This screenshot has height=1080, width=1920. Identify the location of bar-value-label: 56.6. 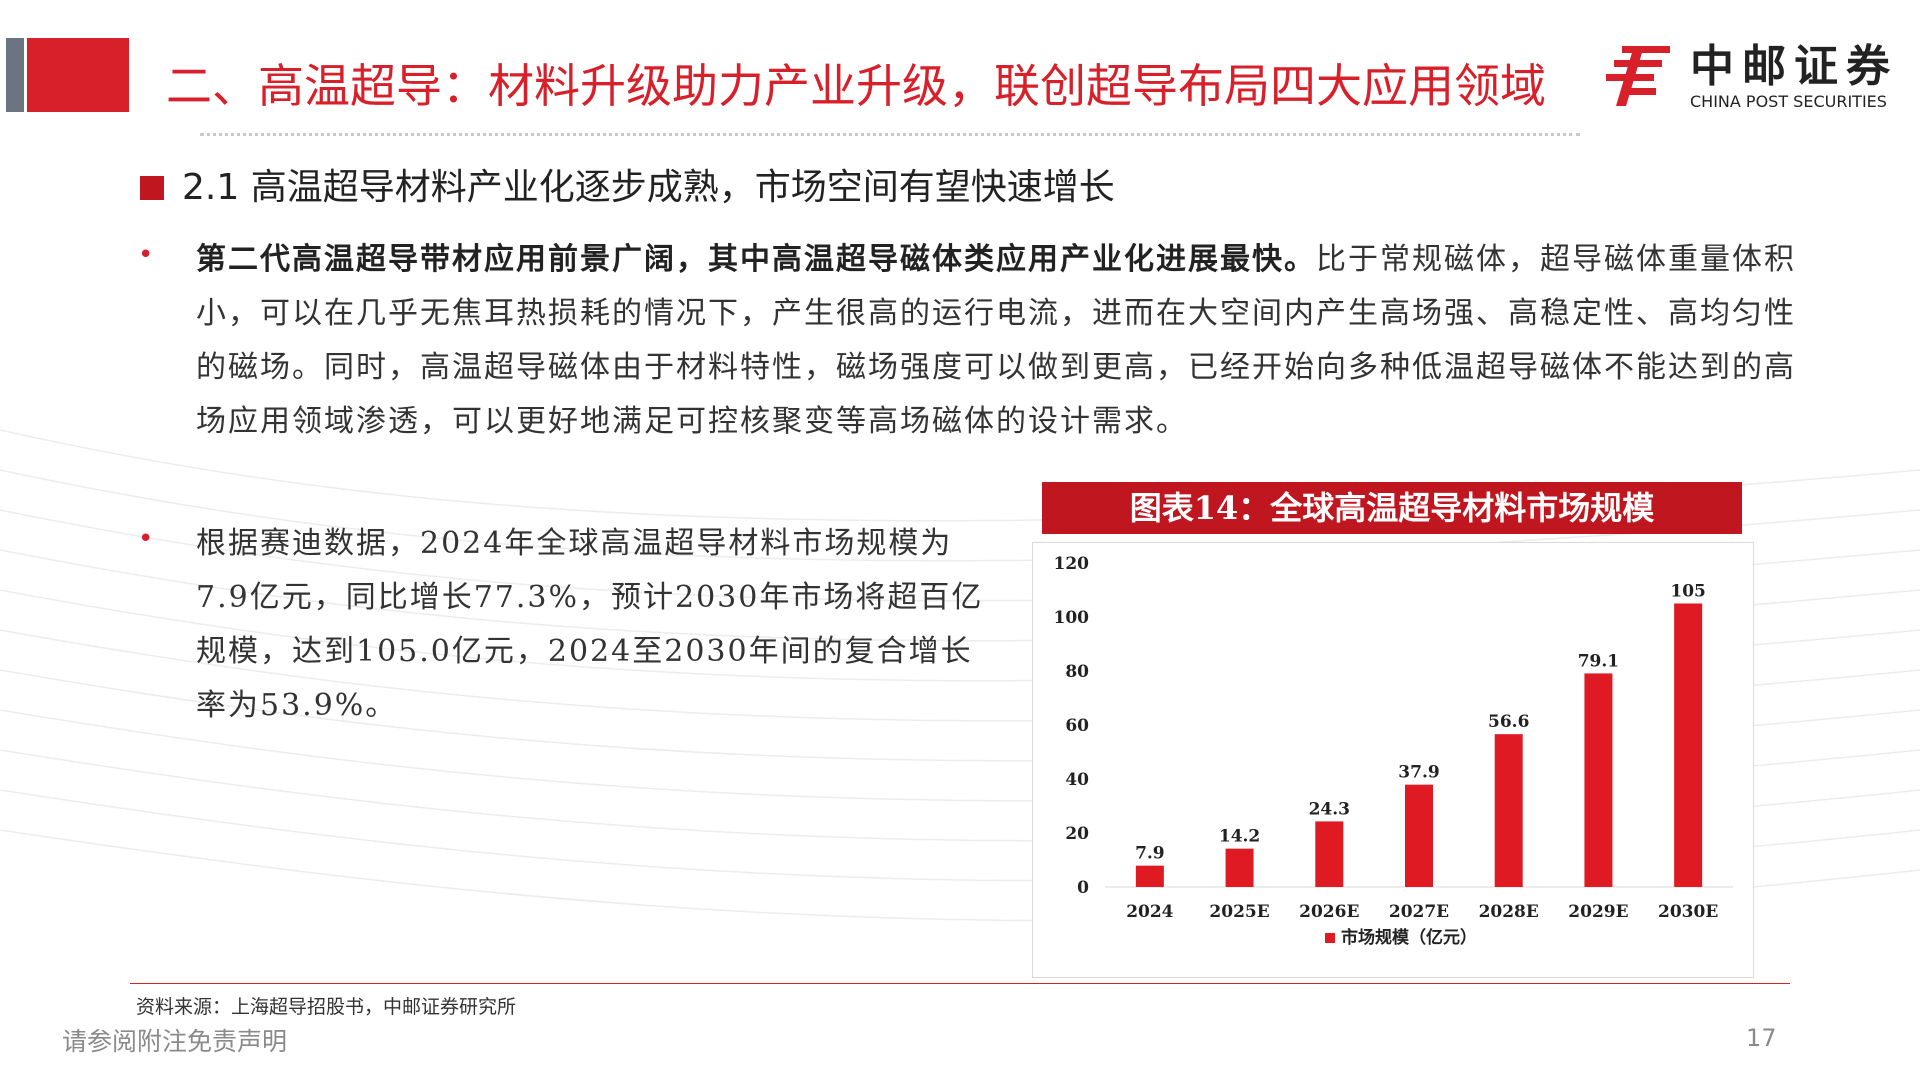
(1508, 722).